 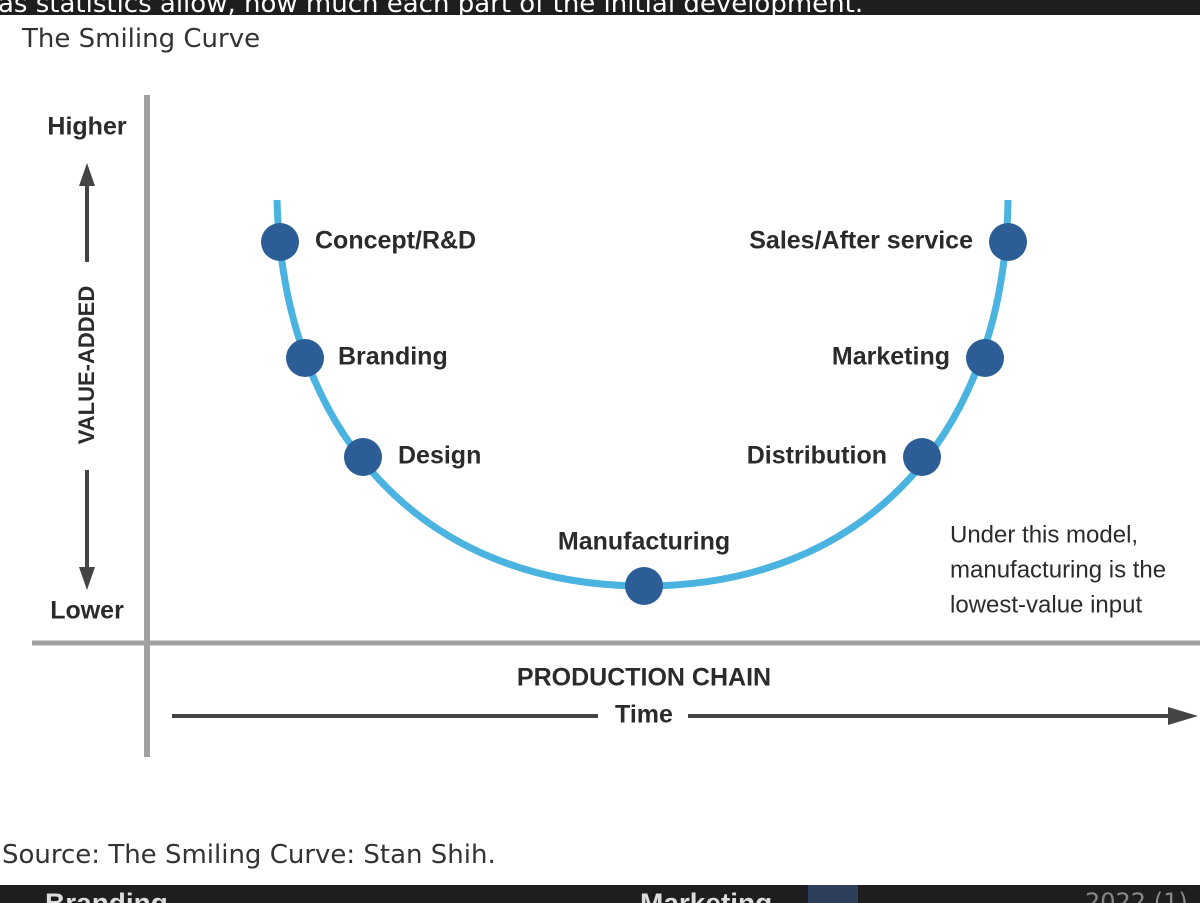 I want to click on x-axis-label: PRODUCTION CHAIN, so click(x=644, y=678).